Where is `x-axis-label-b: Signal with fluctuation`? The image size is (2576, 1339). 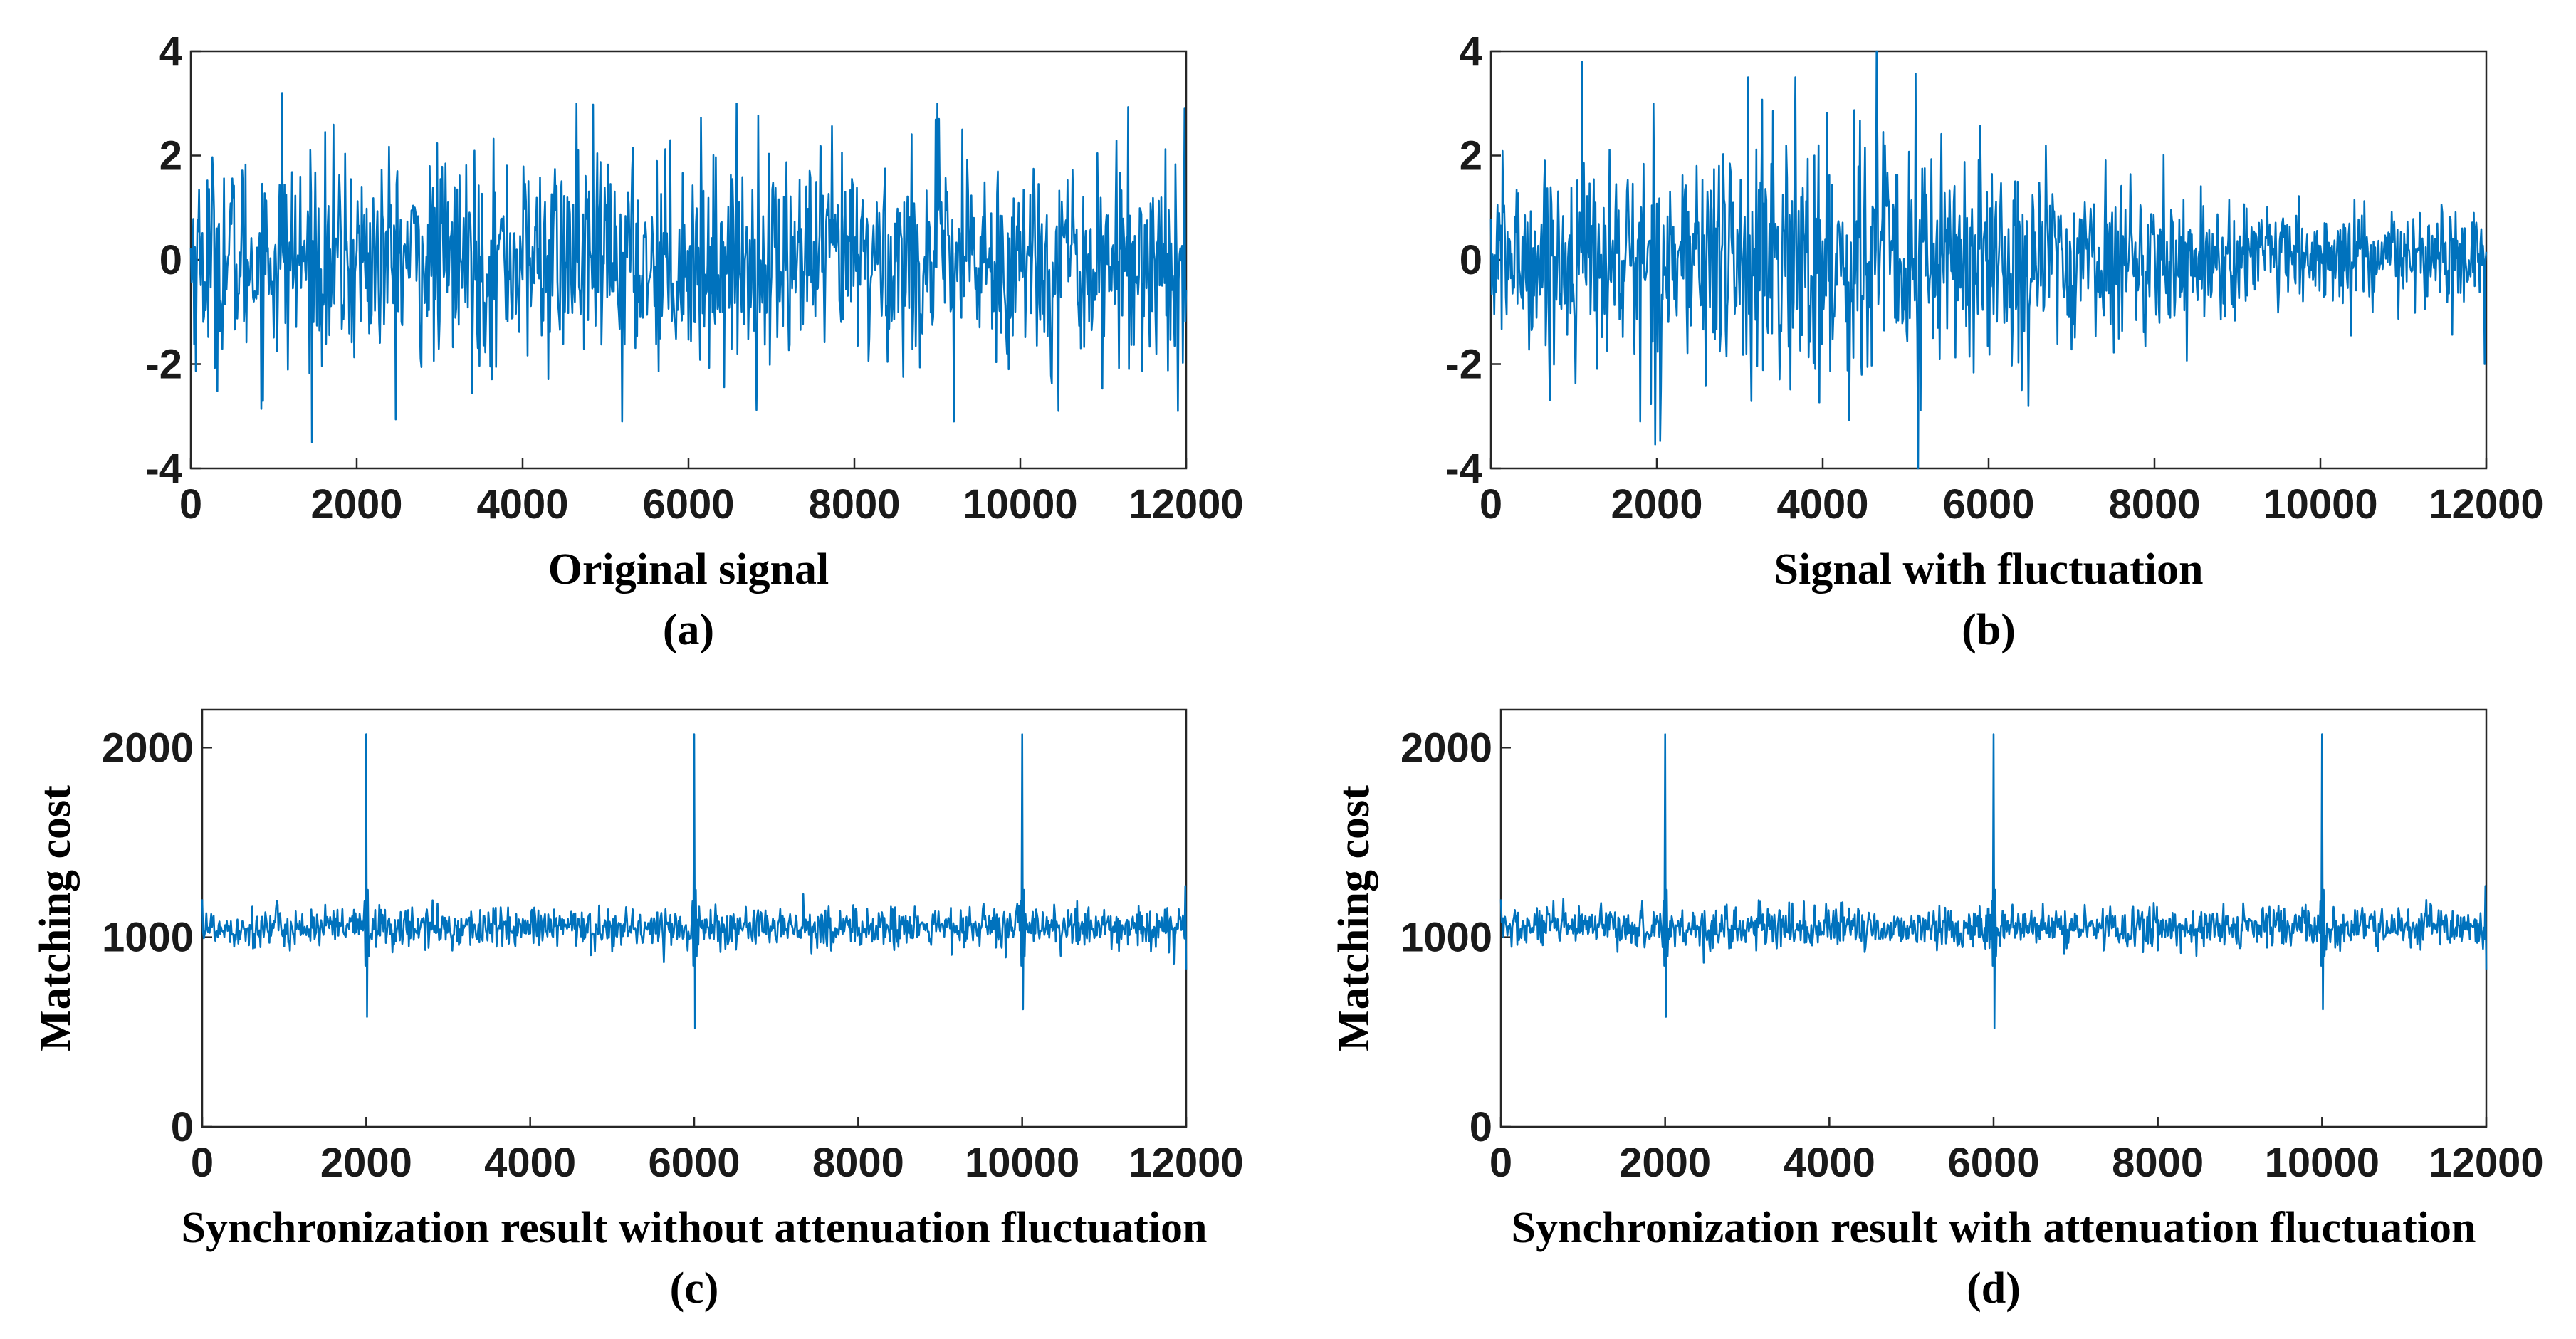
x-axis-label-b: Signal with fluctuation is located at coordinates (1989, 569).